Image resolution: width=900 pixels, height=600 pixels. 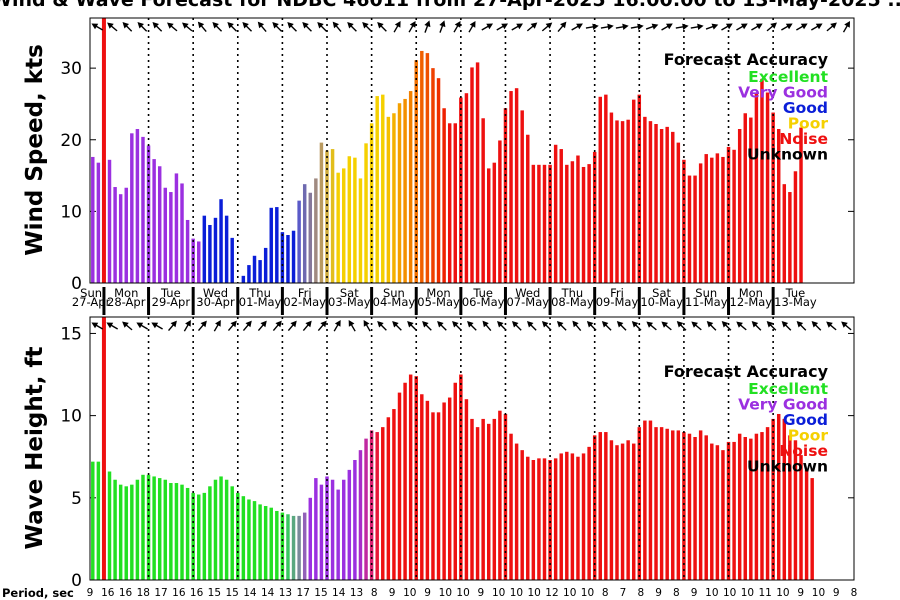 What do you see at coordinates (788, 77) in the screenshot?
I see `legend-item-excellent: Excellent` at bounding box center [788, 77].